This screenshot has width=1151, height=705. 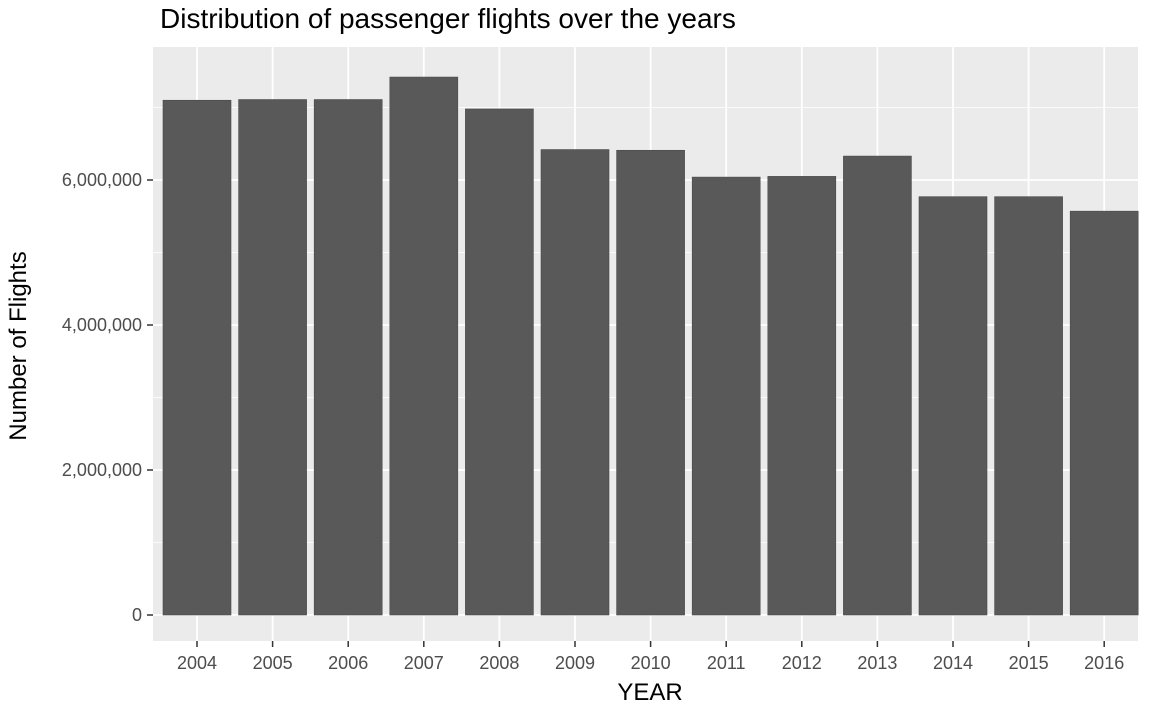 I want to click on x-axis-title: YEAR, so click(x=649, y=692).